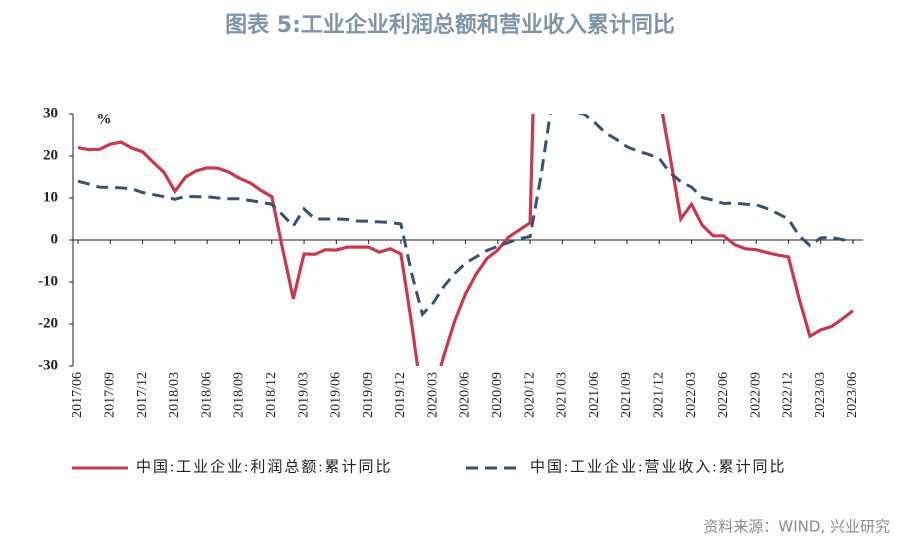 The width and height of the screenshot is (900, 550). Describe the element at coordinates (465, 395) in the screenshot. I see `x-tick-label: 2020/06` at that location.